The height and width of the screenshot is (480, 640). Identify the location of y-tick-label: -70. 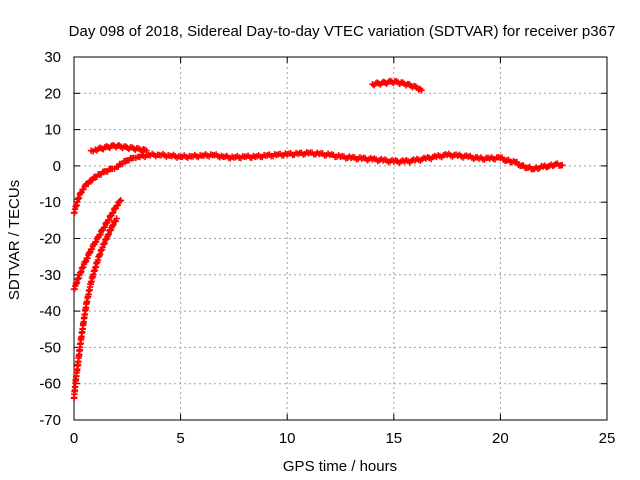
(50, 420).